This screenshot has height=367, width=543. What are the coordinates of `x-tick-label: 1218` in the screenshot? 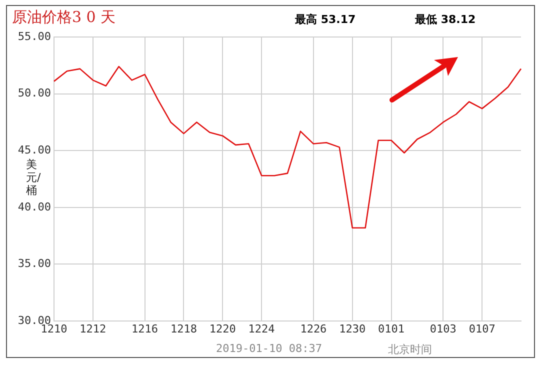 It's located at (183, 329).